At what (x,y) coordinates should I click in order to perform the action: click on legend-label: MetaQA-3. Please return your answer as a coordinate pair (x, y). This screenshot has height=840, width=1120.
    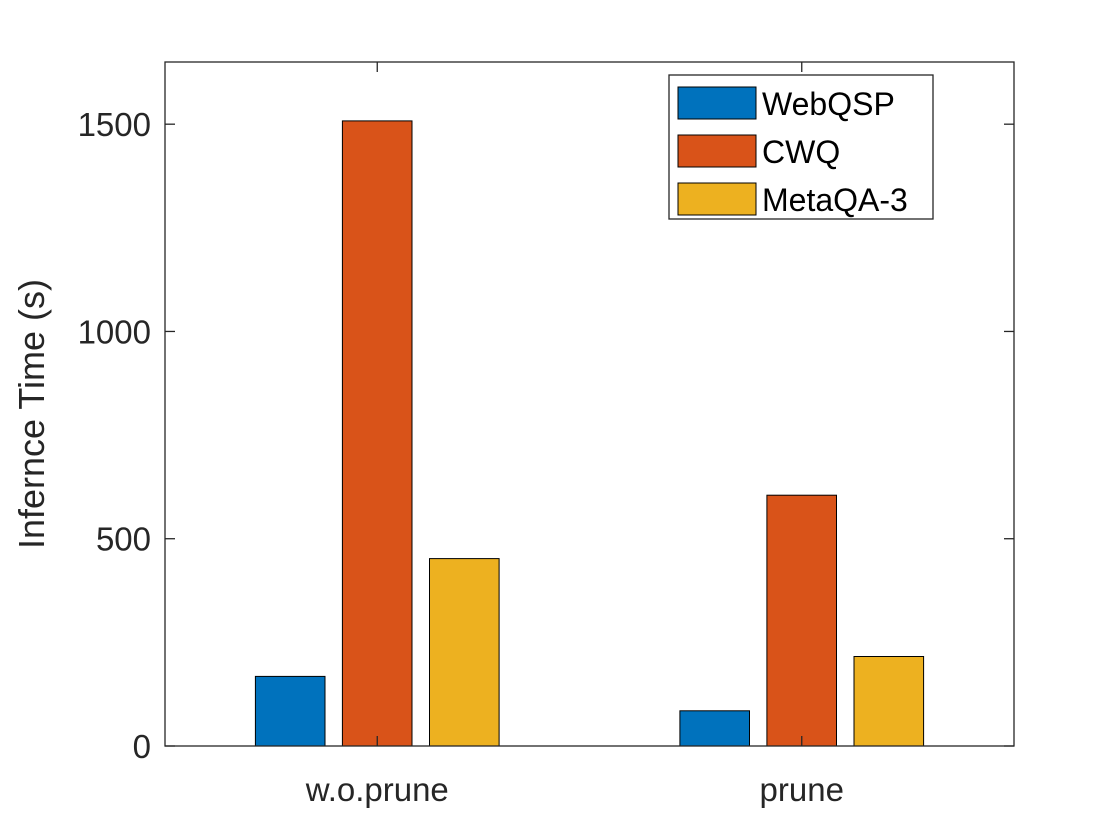
    Looking at the image, I should click on (835, 200).